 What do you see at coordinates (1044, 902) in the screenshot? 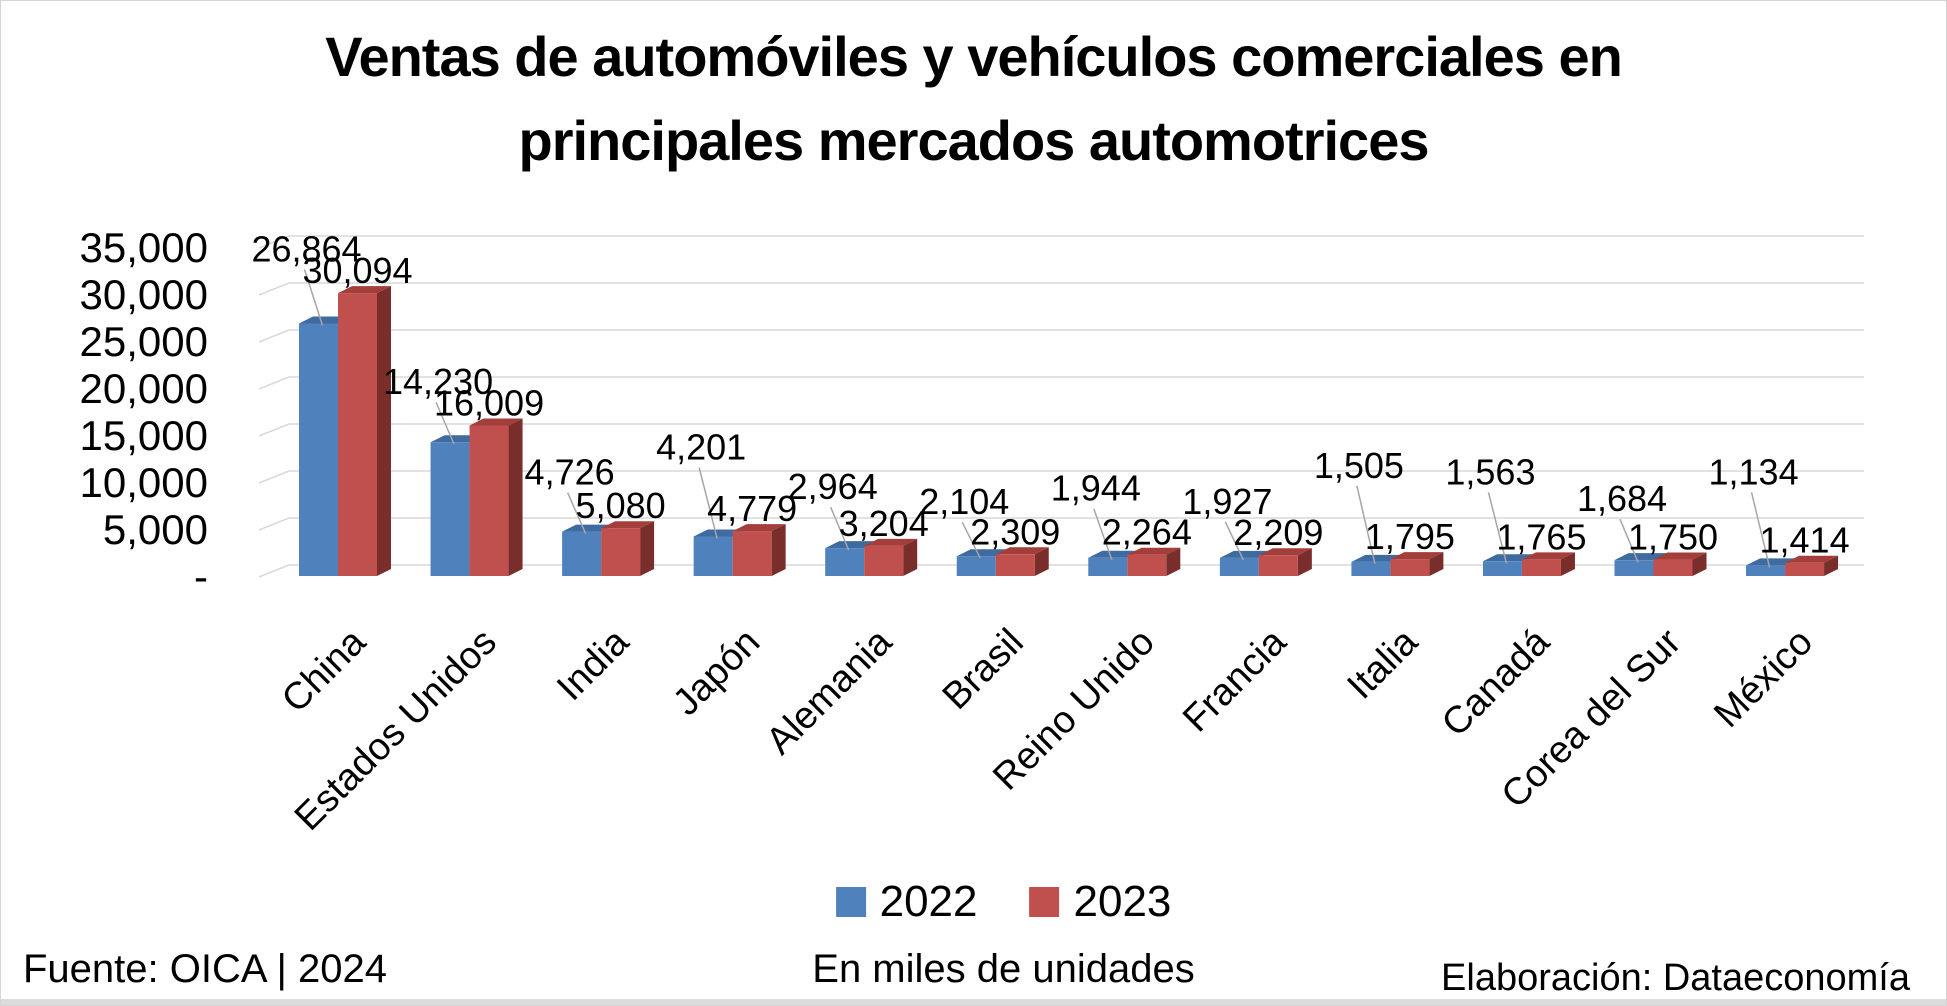
I see `legend-swatch-2023` at bounding box center [1044, 902].